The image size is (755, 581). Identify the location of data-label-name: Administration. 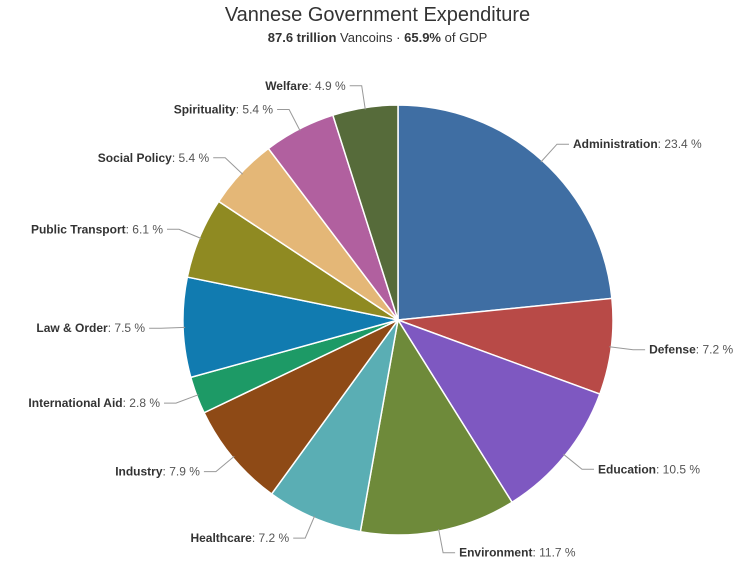
(615, 144).